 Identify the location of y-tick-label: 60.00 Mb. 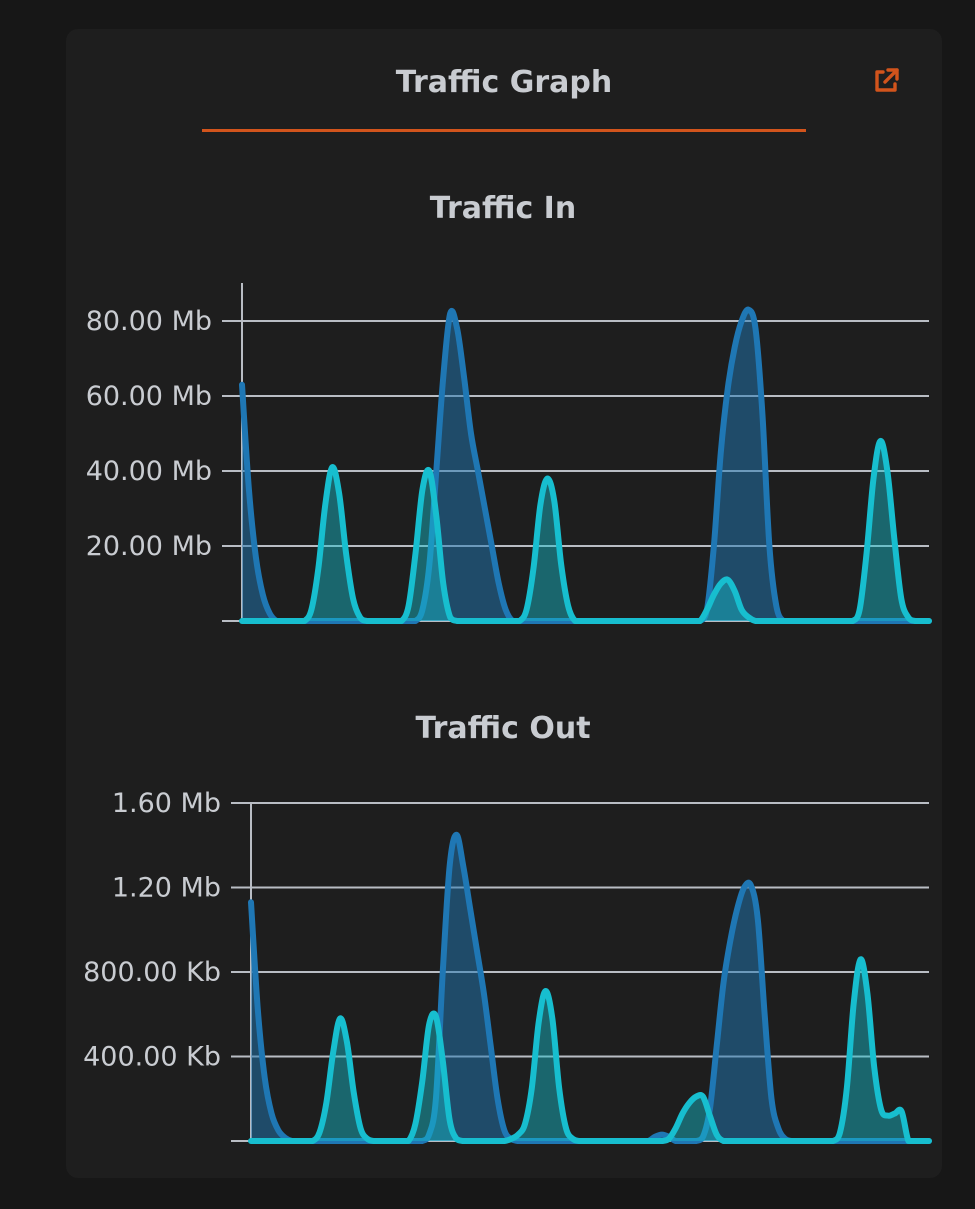
(149, 396).